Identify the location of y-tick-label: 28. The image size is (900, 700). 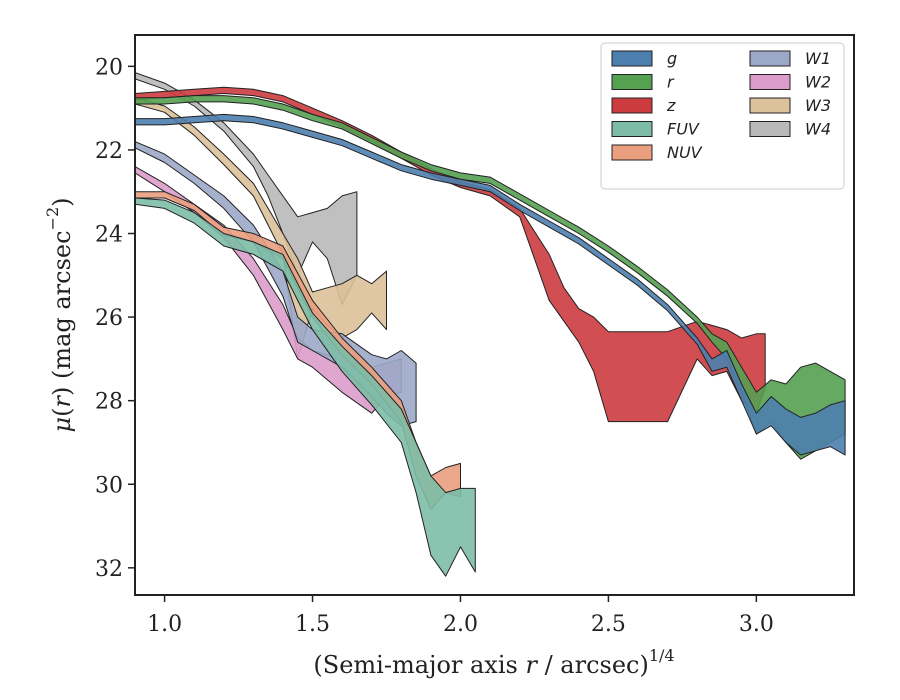
(109, 402).